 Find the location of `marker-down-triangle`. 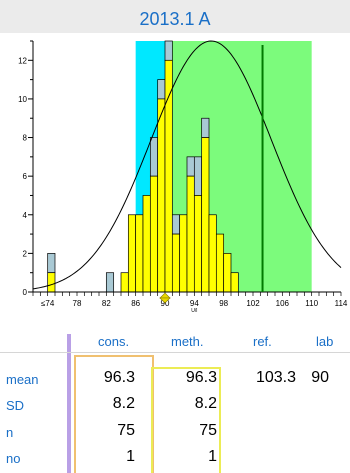

marker-down-triangle is located at coordinates (165, 300).